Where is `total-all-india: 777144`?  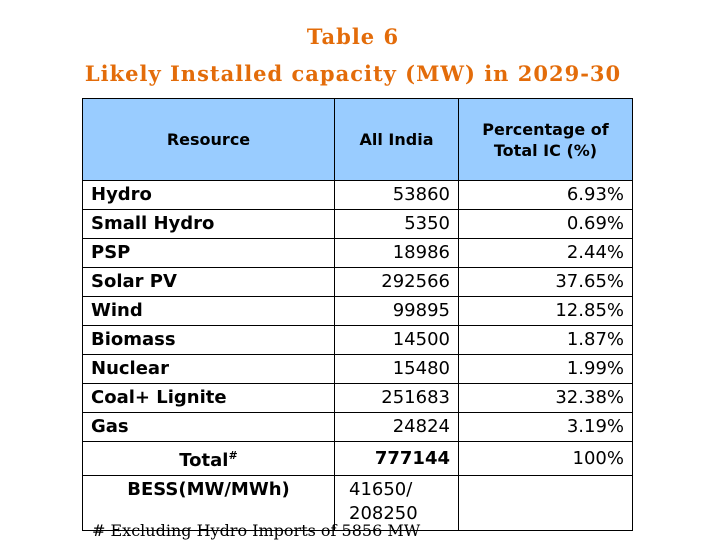
total-all-india: 777144 is located at coordinates (396, 458).